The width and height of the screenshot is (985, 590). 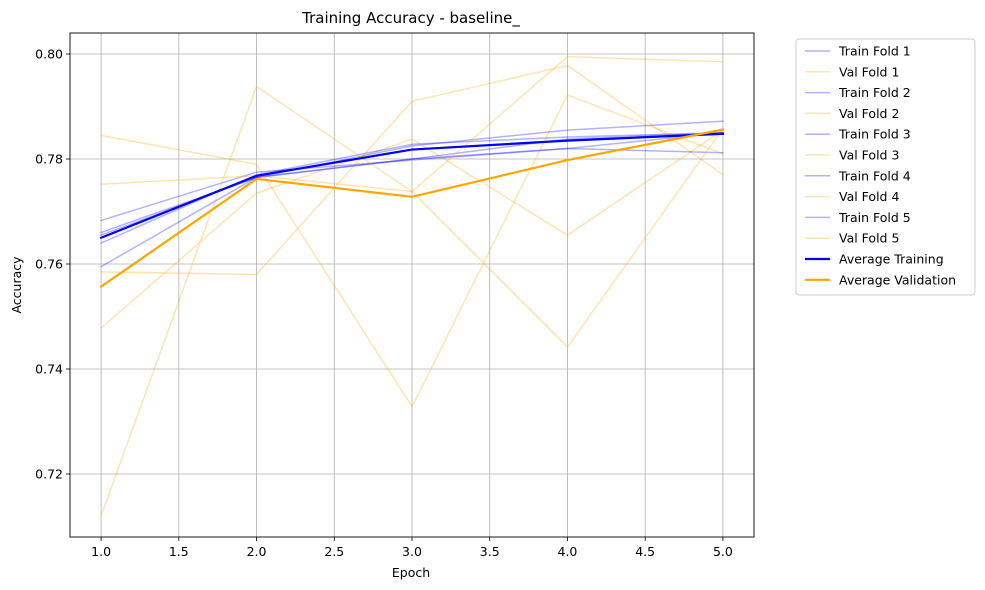 I want to click on legend-label-val-fold-1: Val Fold 1, so click(x=869, y=71).